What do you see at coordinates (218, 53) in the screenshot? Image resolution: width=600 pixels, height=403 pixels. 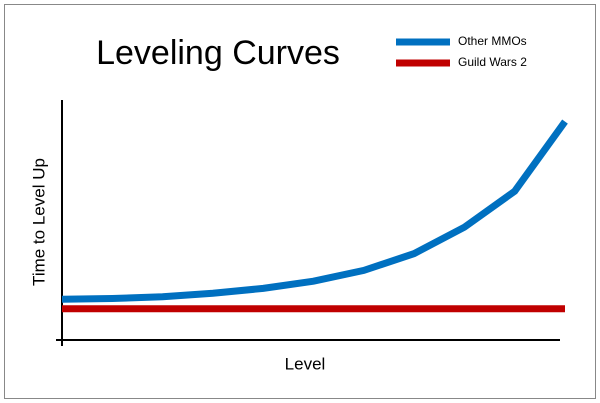 I see `chart-title: Leveling Curves` at bounding box center [218, 53].